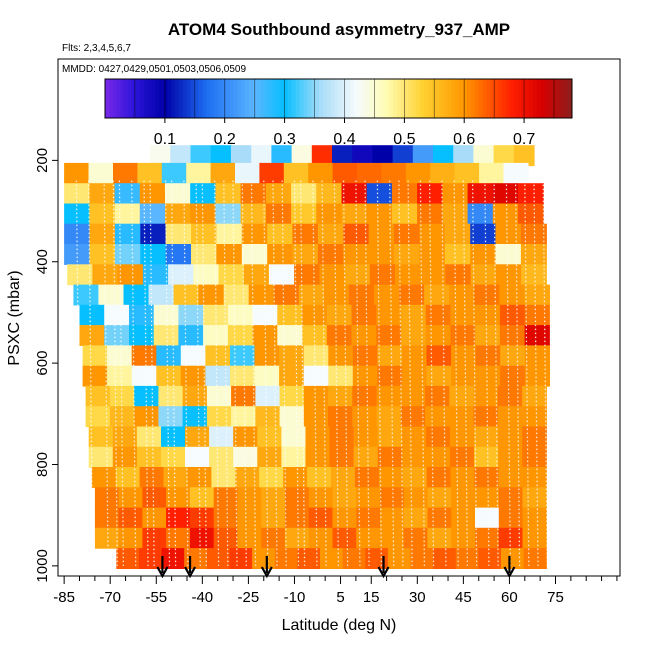 This screenshot has width=650, height=650. Describe the element at coordinates (284, 139) in the screenshot. I see `colorbar-tick-label: 0.3` at that location.